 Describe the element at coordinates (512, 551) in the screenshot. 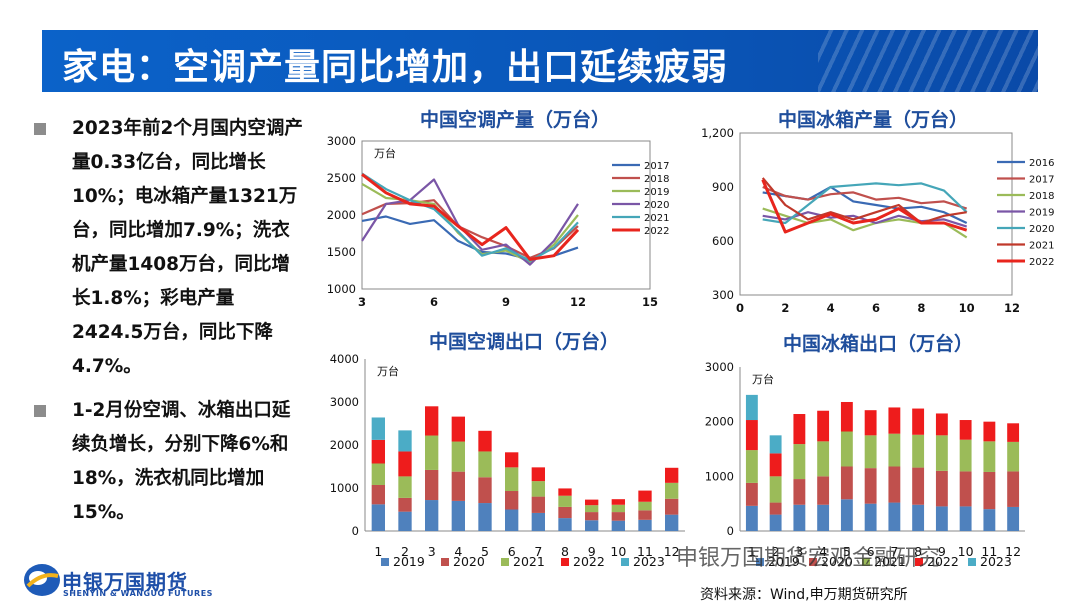

I see `x-tick-label: 6` at that location.